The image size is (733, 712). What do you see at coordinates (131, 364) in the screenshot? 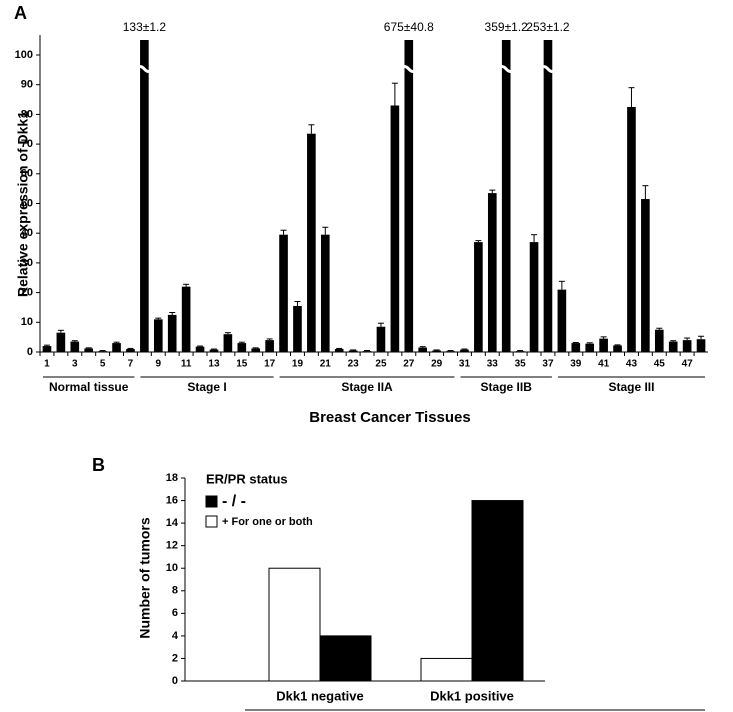
I see `x-tick-label: 7` at bounding box center [131, 364].